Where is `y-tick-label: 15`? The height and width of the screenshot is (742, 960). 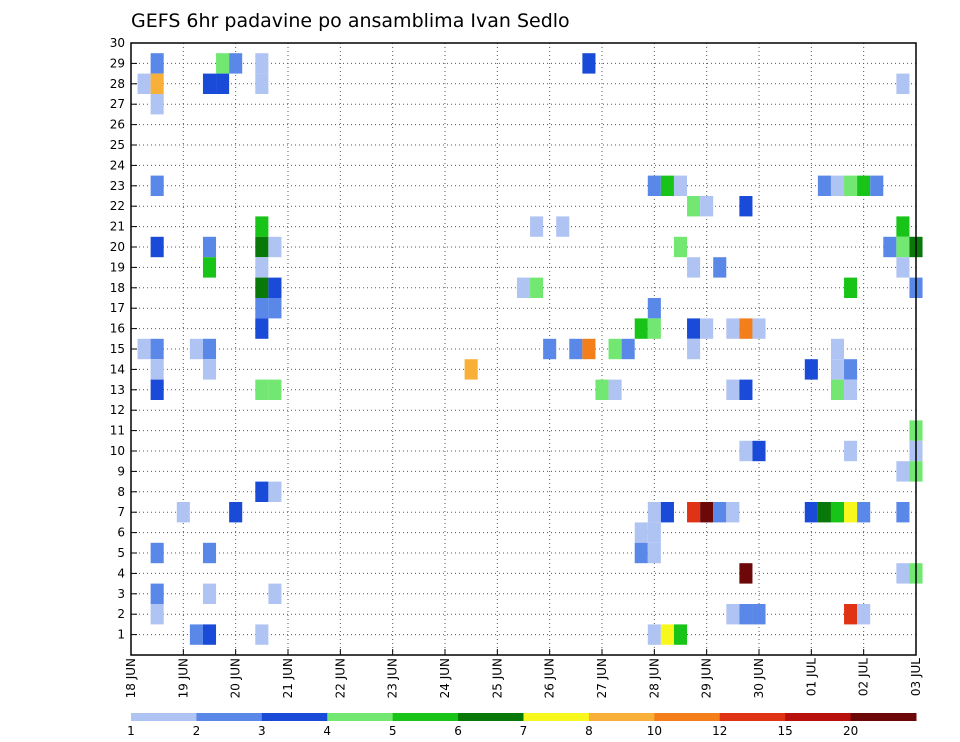 y-tick-label: 15 is located at coordinates (117, 349).